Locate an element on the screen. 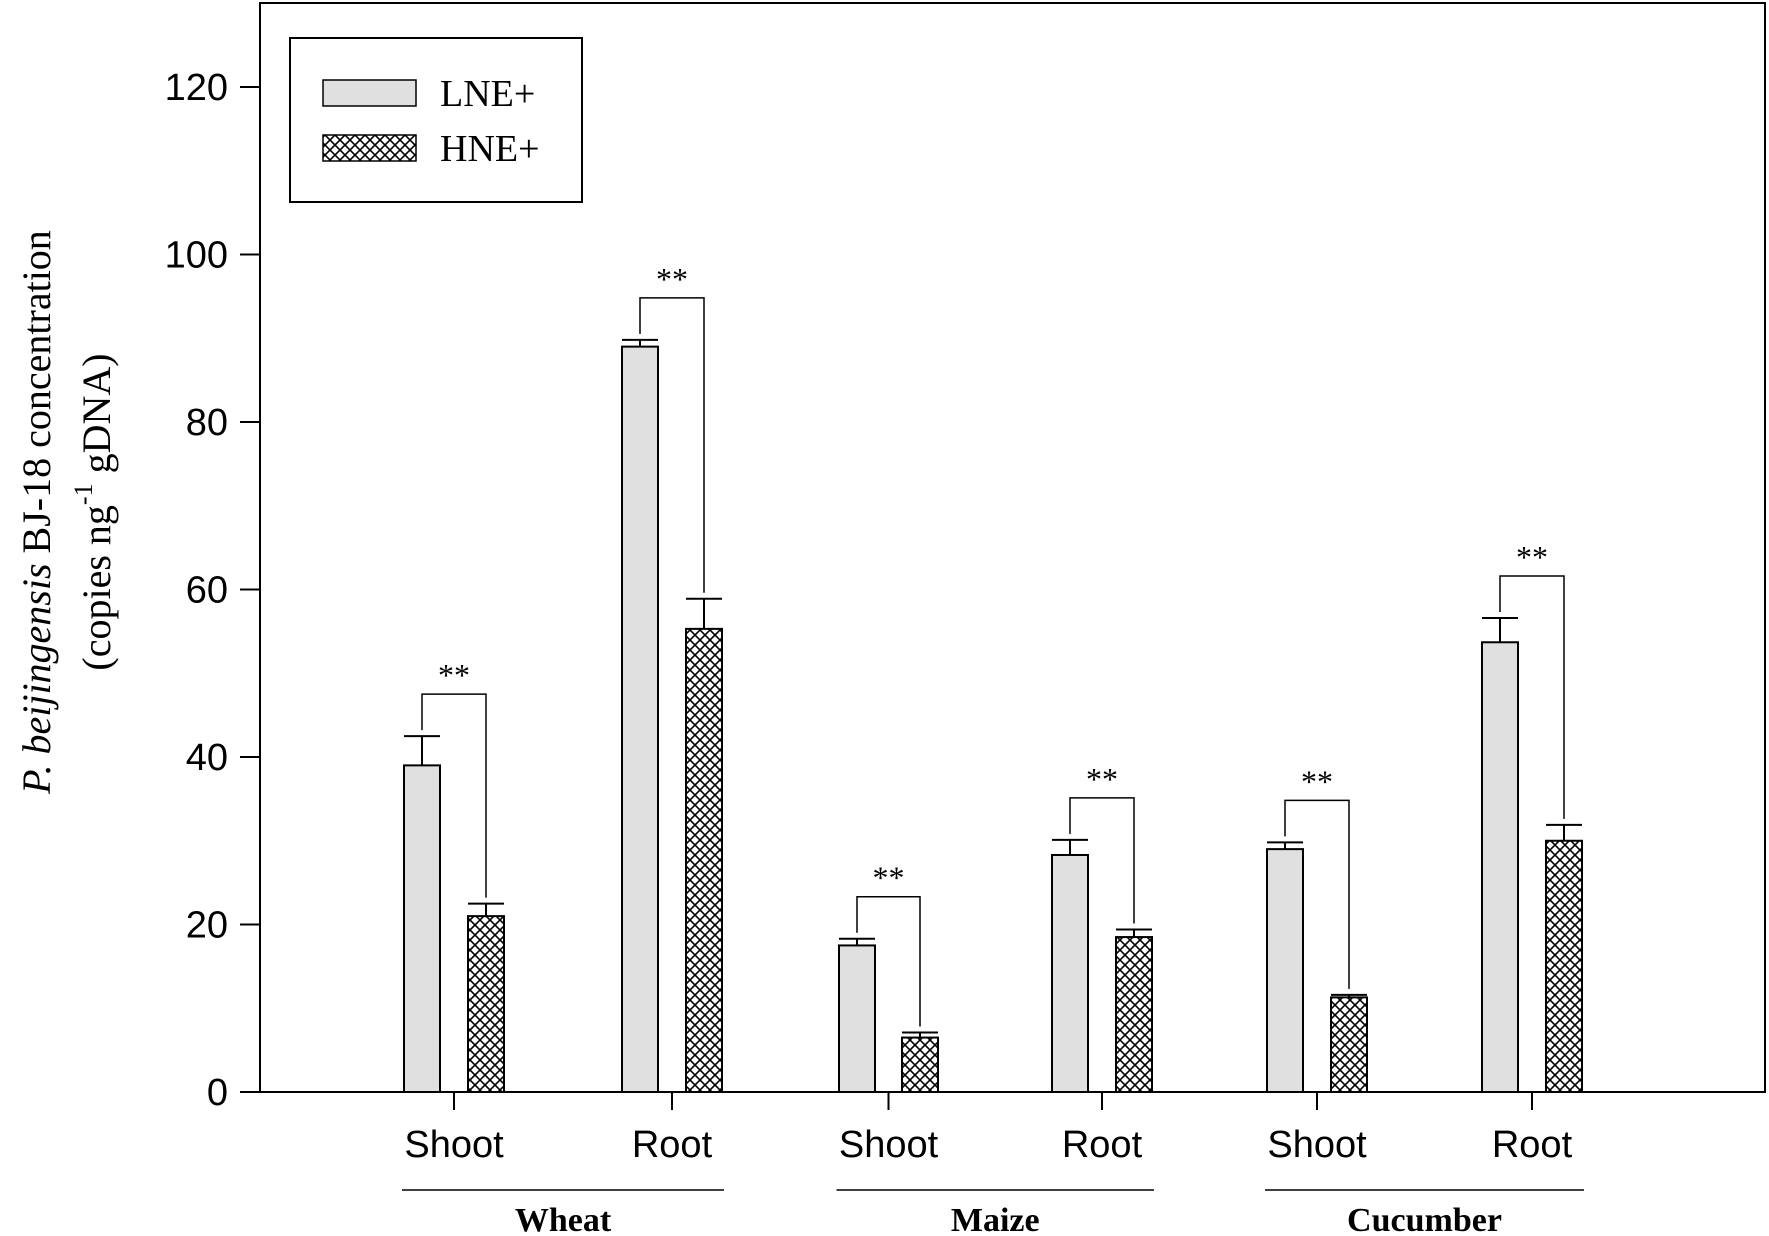 Image resolution: width=1769 pixels, height=1236 pixels. legend: LNE+ HNE+ is located at coordinates (436, 120).